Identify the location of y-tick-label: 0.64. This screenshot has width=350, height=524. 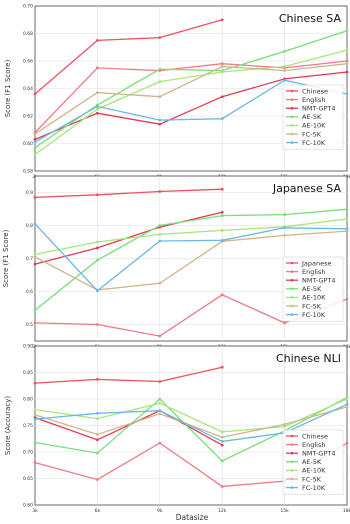
(28, 89).